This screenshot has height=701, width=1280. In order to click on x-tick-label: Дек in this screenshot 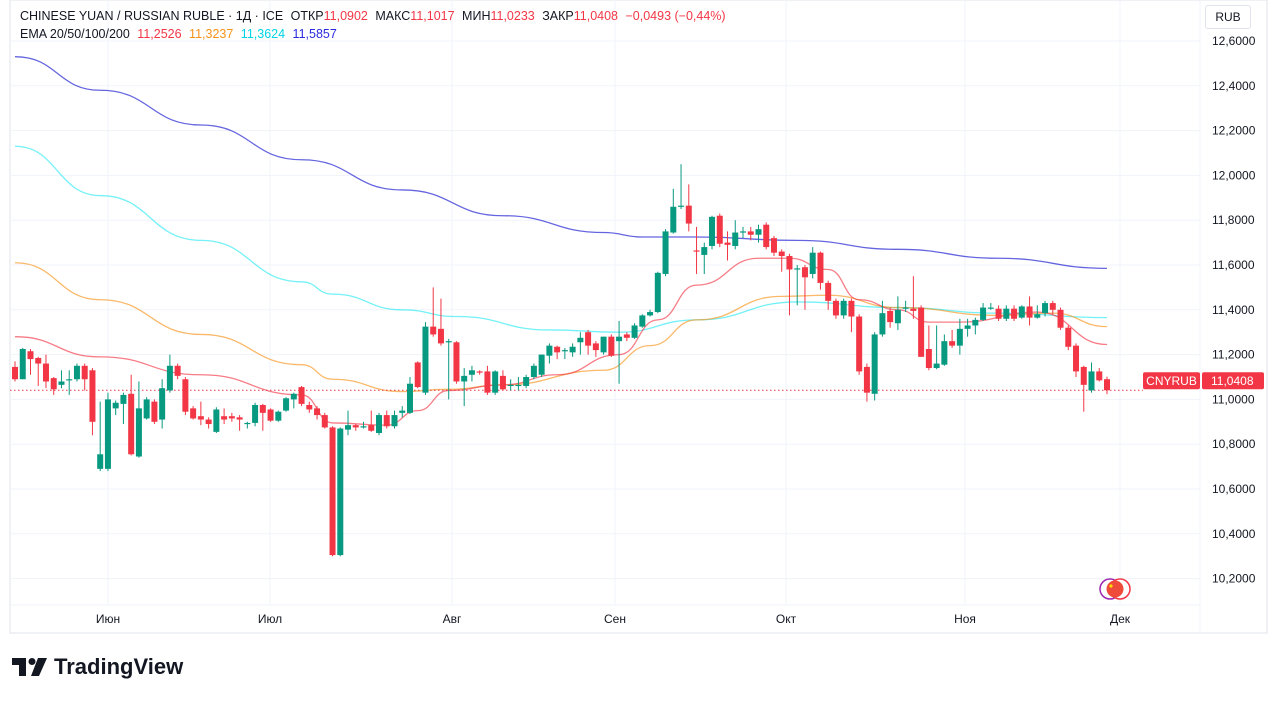, I will do `click(1120, 619)`.